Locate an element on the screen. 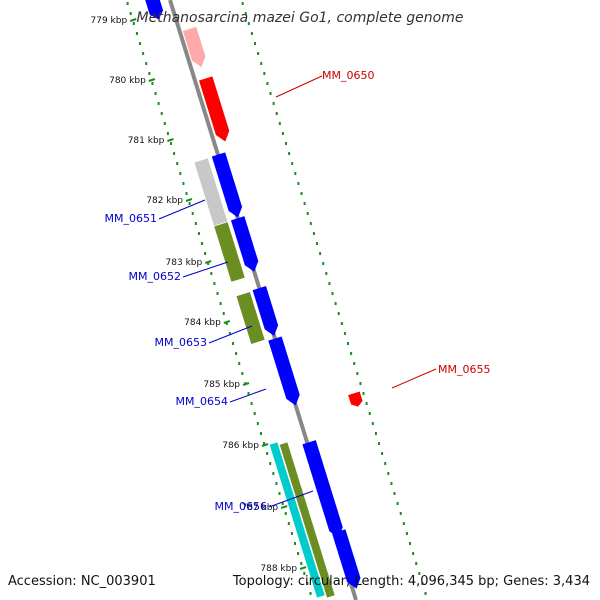  kbp-label: 787 kbp is located at coordinates (259, 508).